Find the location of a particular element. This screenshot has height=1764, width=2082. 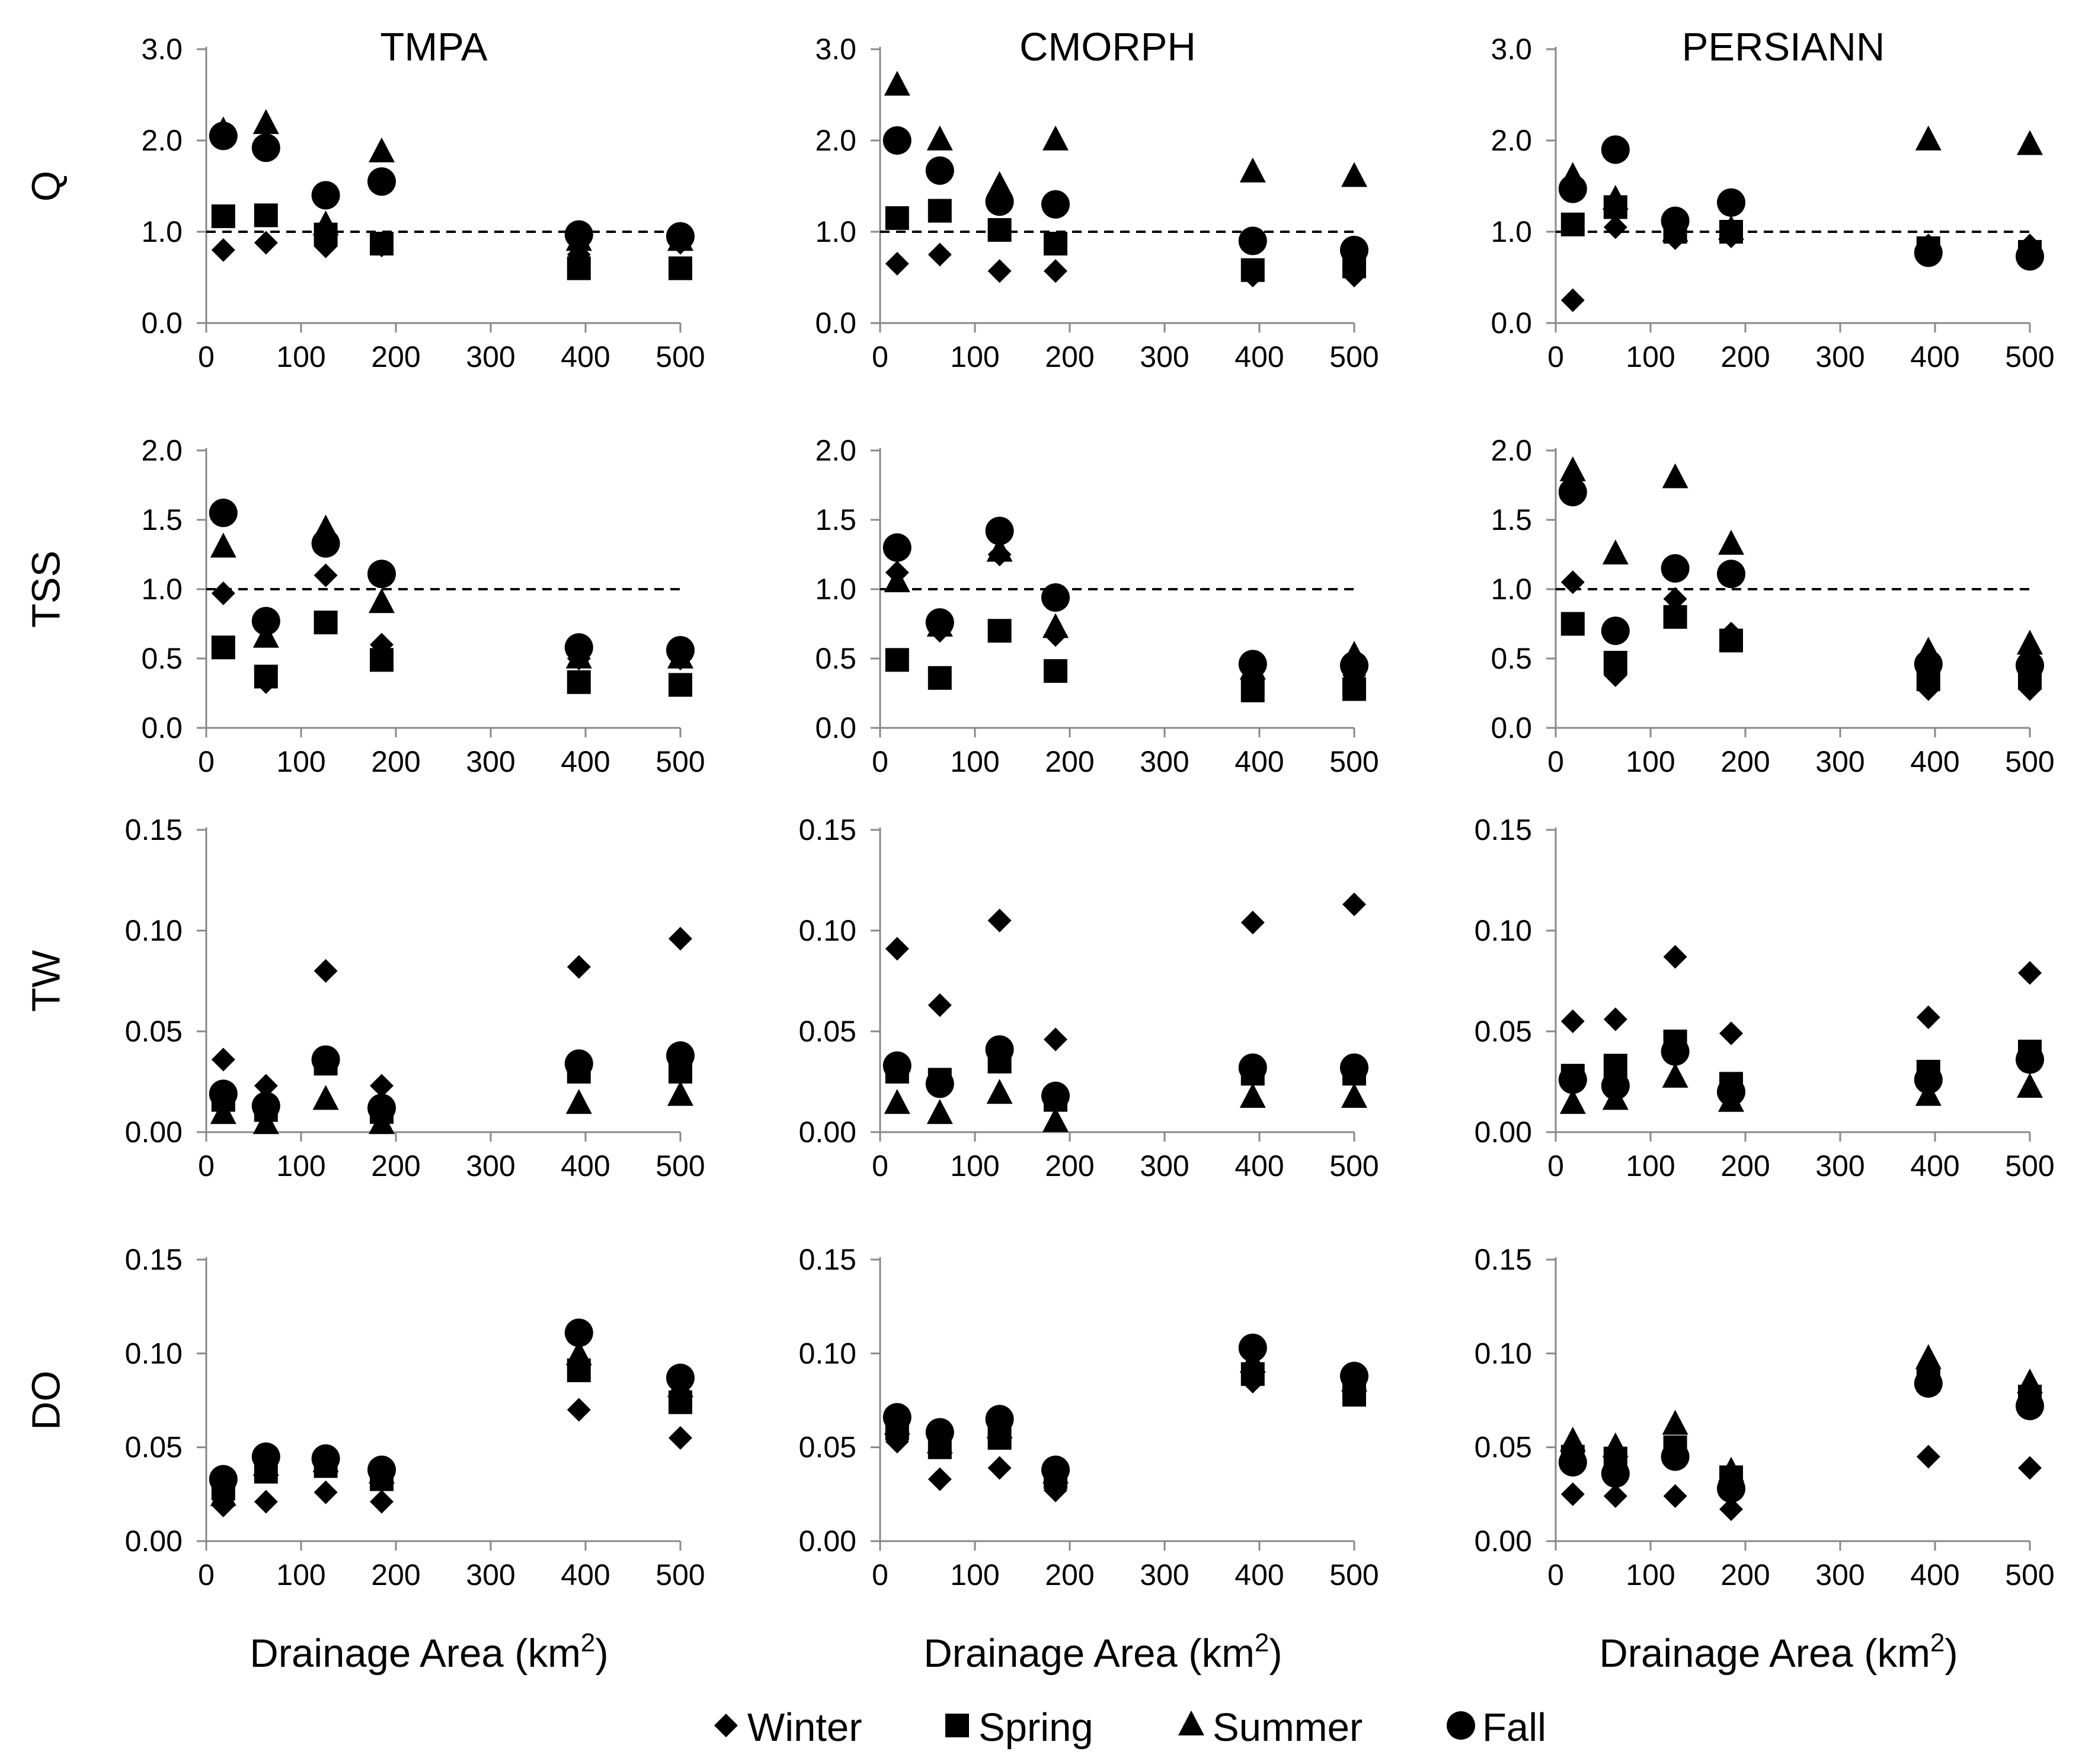

y-tick-label: 0.00 is located at coordinates (1503, 1132).